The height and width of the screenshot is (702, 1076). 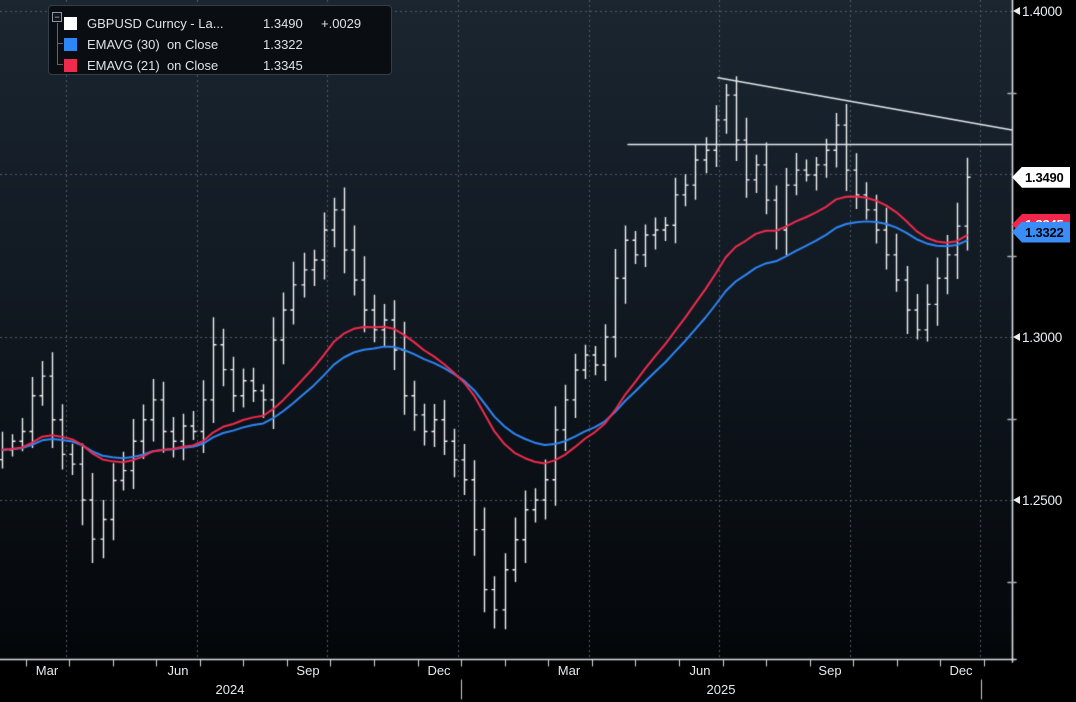 What do you see at coordinates (1042, 337) in the screenshot?
I see `y-axis-price-text: 1.3000` at bounding box center [1042, 337].